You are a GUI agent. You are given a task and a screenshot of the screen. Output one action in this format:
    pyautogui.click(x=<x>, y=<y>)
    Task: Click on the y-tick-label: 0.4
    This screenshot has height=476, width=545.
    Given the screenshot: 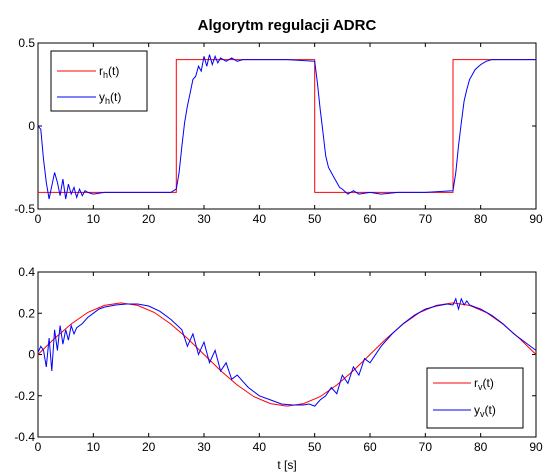 What is the action you would take?
    pyautogui.click(x=26, y=272)
    